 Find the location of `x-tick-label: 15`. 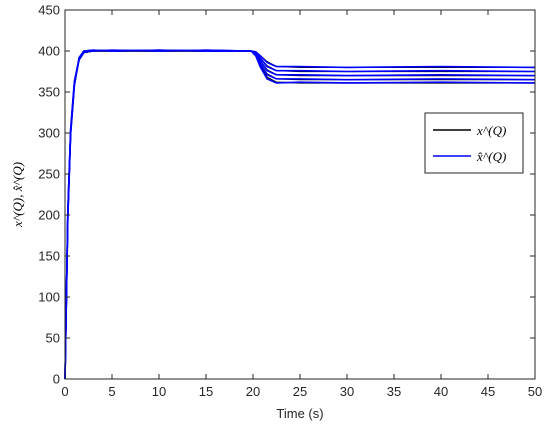

x-tick-label: 15 is located at coordinates (206, 391).